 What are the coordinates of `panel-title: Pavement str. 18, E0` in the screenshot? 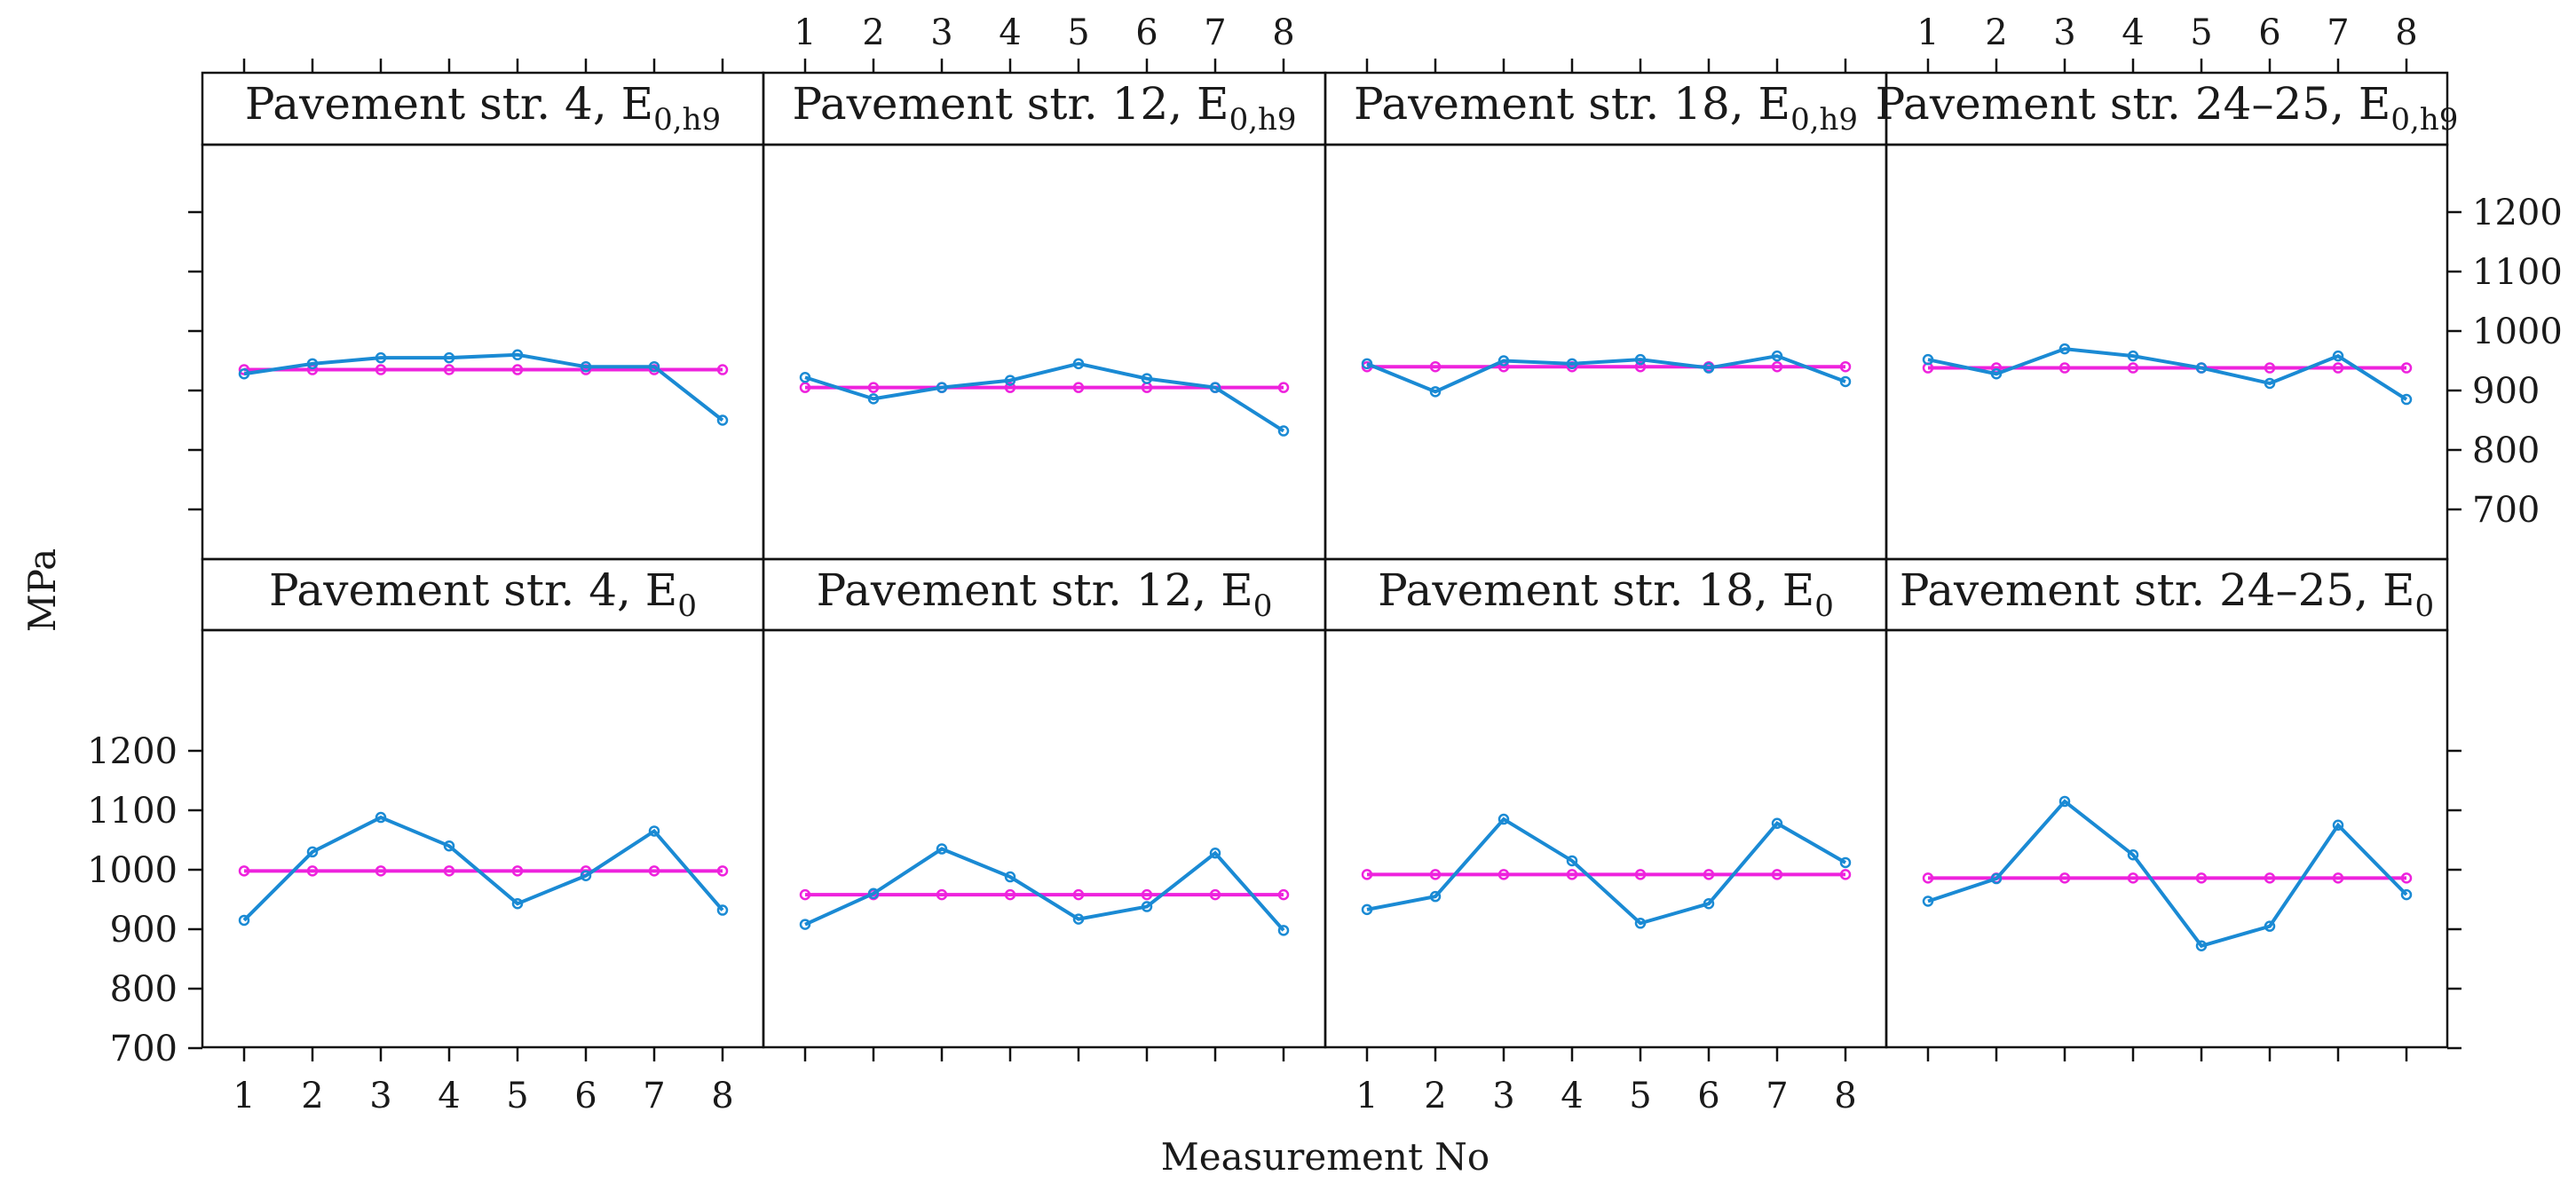 It's located at (1606, 594).